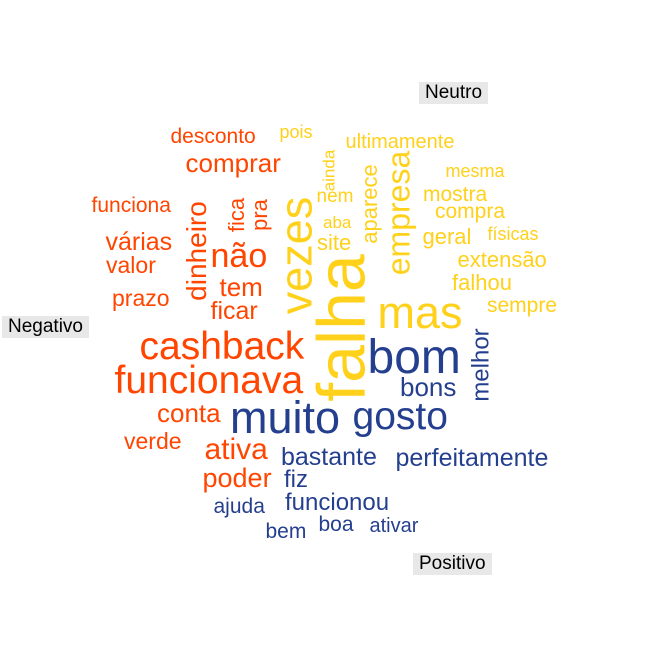 The image size is (653, 653). Describe the element at coordinates (131, 205) in the screenshot. I see `word-funciona: funciona` at that location.